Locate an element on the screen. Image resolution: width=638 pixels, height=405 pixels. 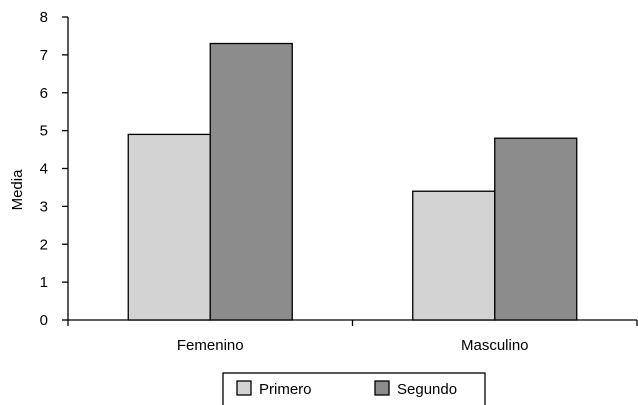
y-axis-title: Media is located at coordinates (17, 190).